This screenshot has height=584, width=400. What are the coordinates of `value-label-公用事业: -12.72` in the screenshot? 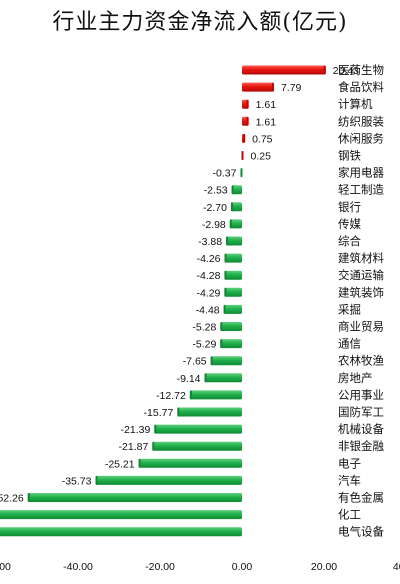 It's located at (171, 396).